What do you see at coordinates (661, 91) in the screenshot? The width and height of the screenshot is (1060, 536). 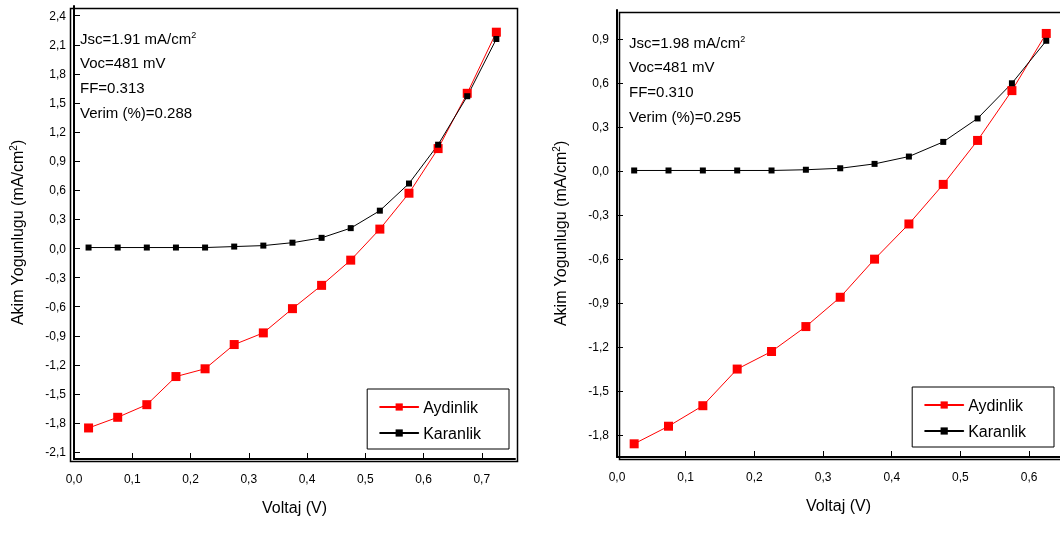 I see `annotation: FF=0.310` at bounding box center [661, 91].